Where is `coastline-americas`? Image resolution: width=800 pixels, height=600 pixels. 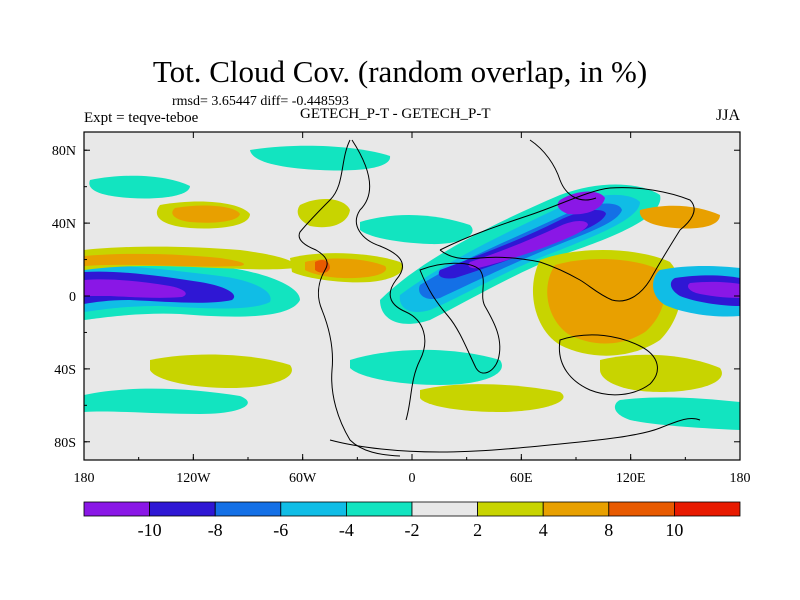 coastline-americas is located at coordinates (349, 298).